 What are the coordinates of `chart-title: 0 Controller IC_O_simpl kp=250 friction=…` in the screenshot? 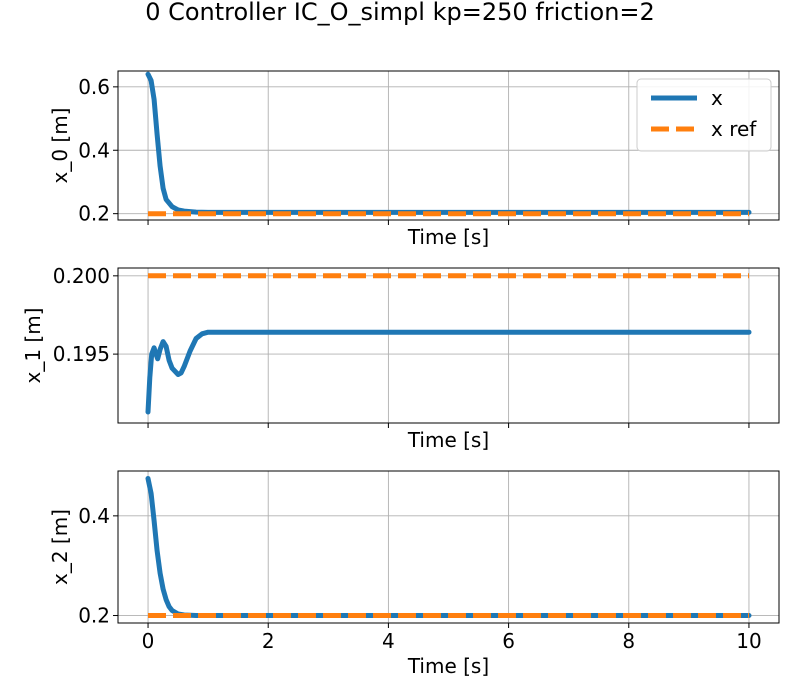 It's located at (400, 13).